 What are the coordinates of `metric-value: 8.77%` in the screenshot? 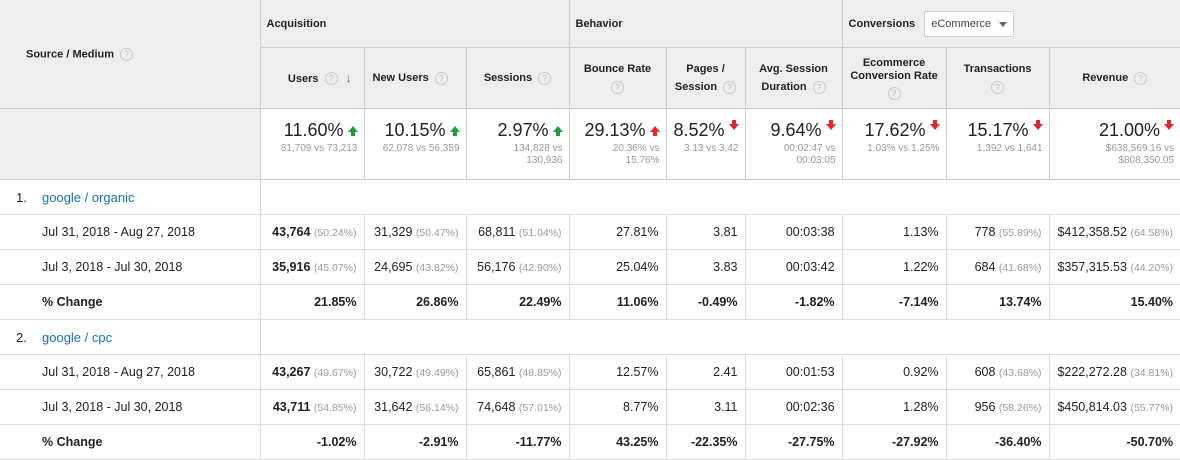 It's located at (641, 407).